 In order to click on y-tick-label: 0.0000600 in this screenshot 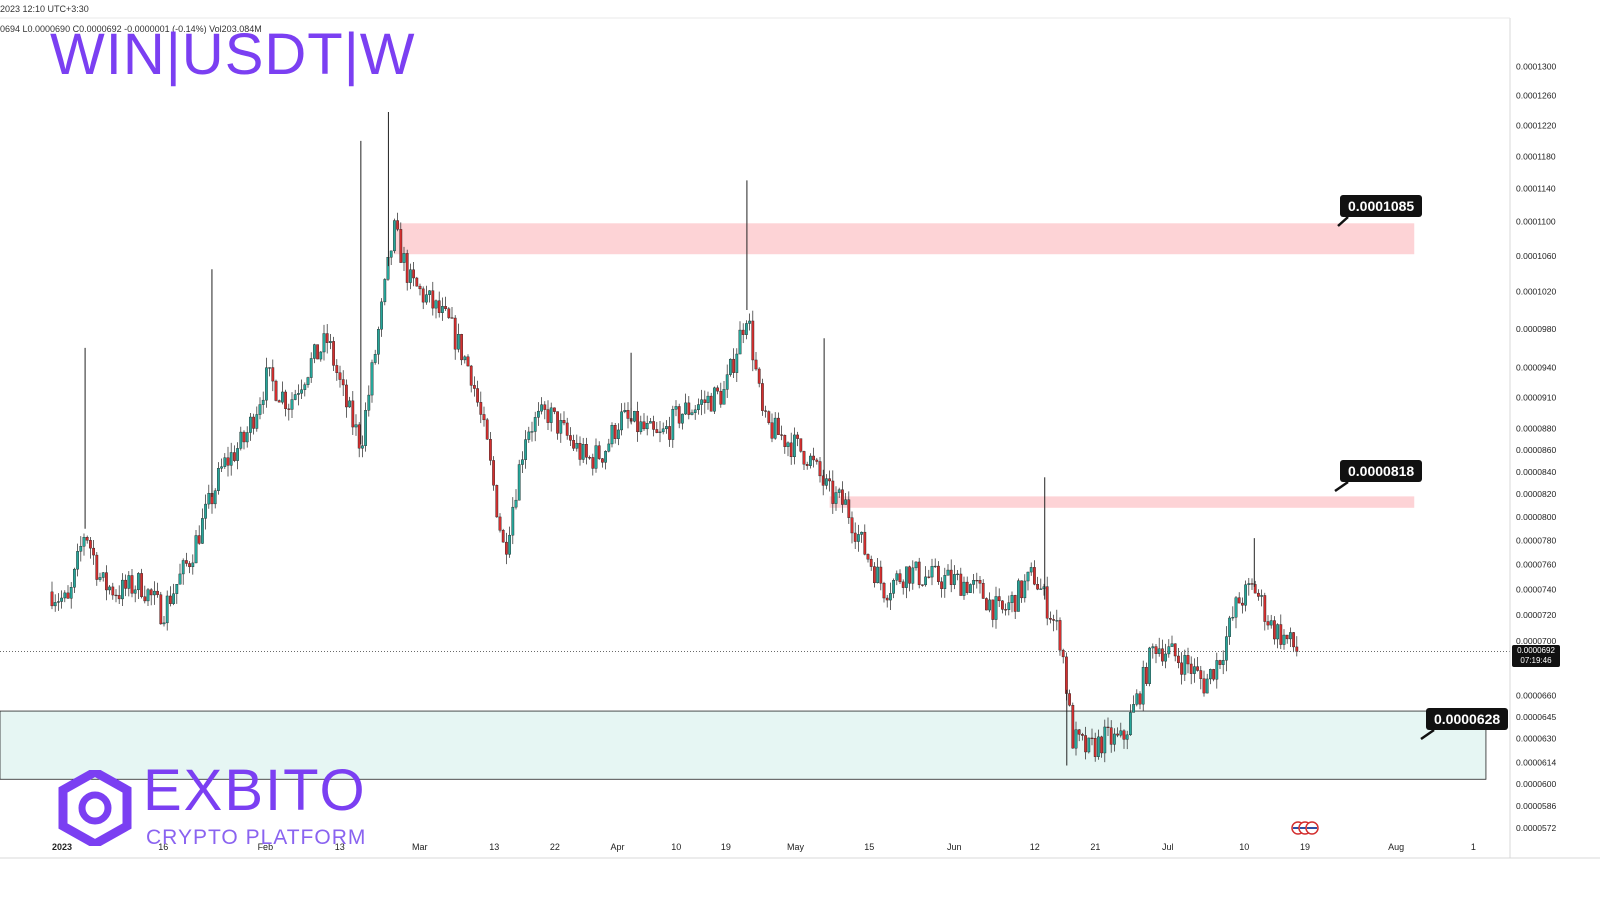, I will do `click(1536, 784)`.